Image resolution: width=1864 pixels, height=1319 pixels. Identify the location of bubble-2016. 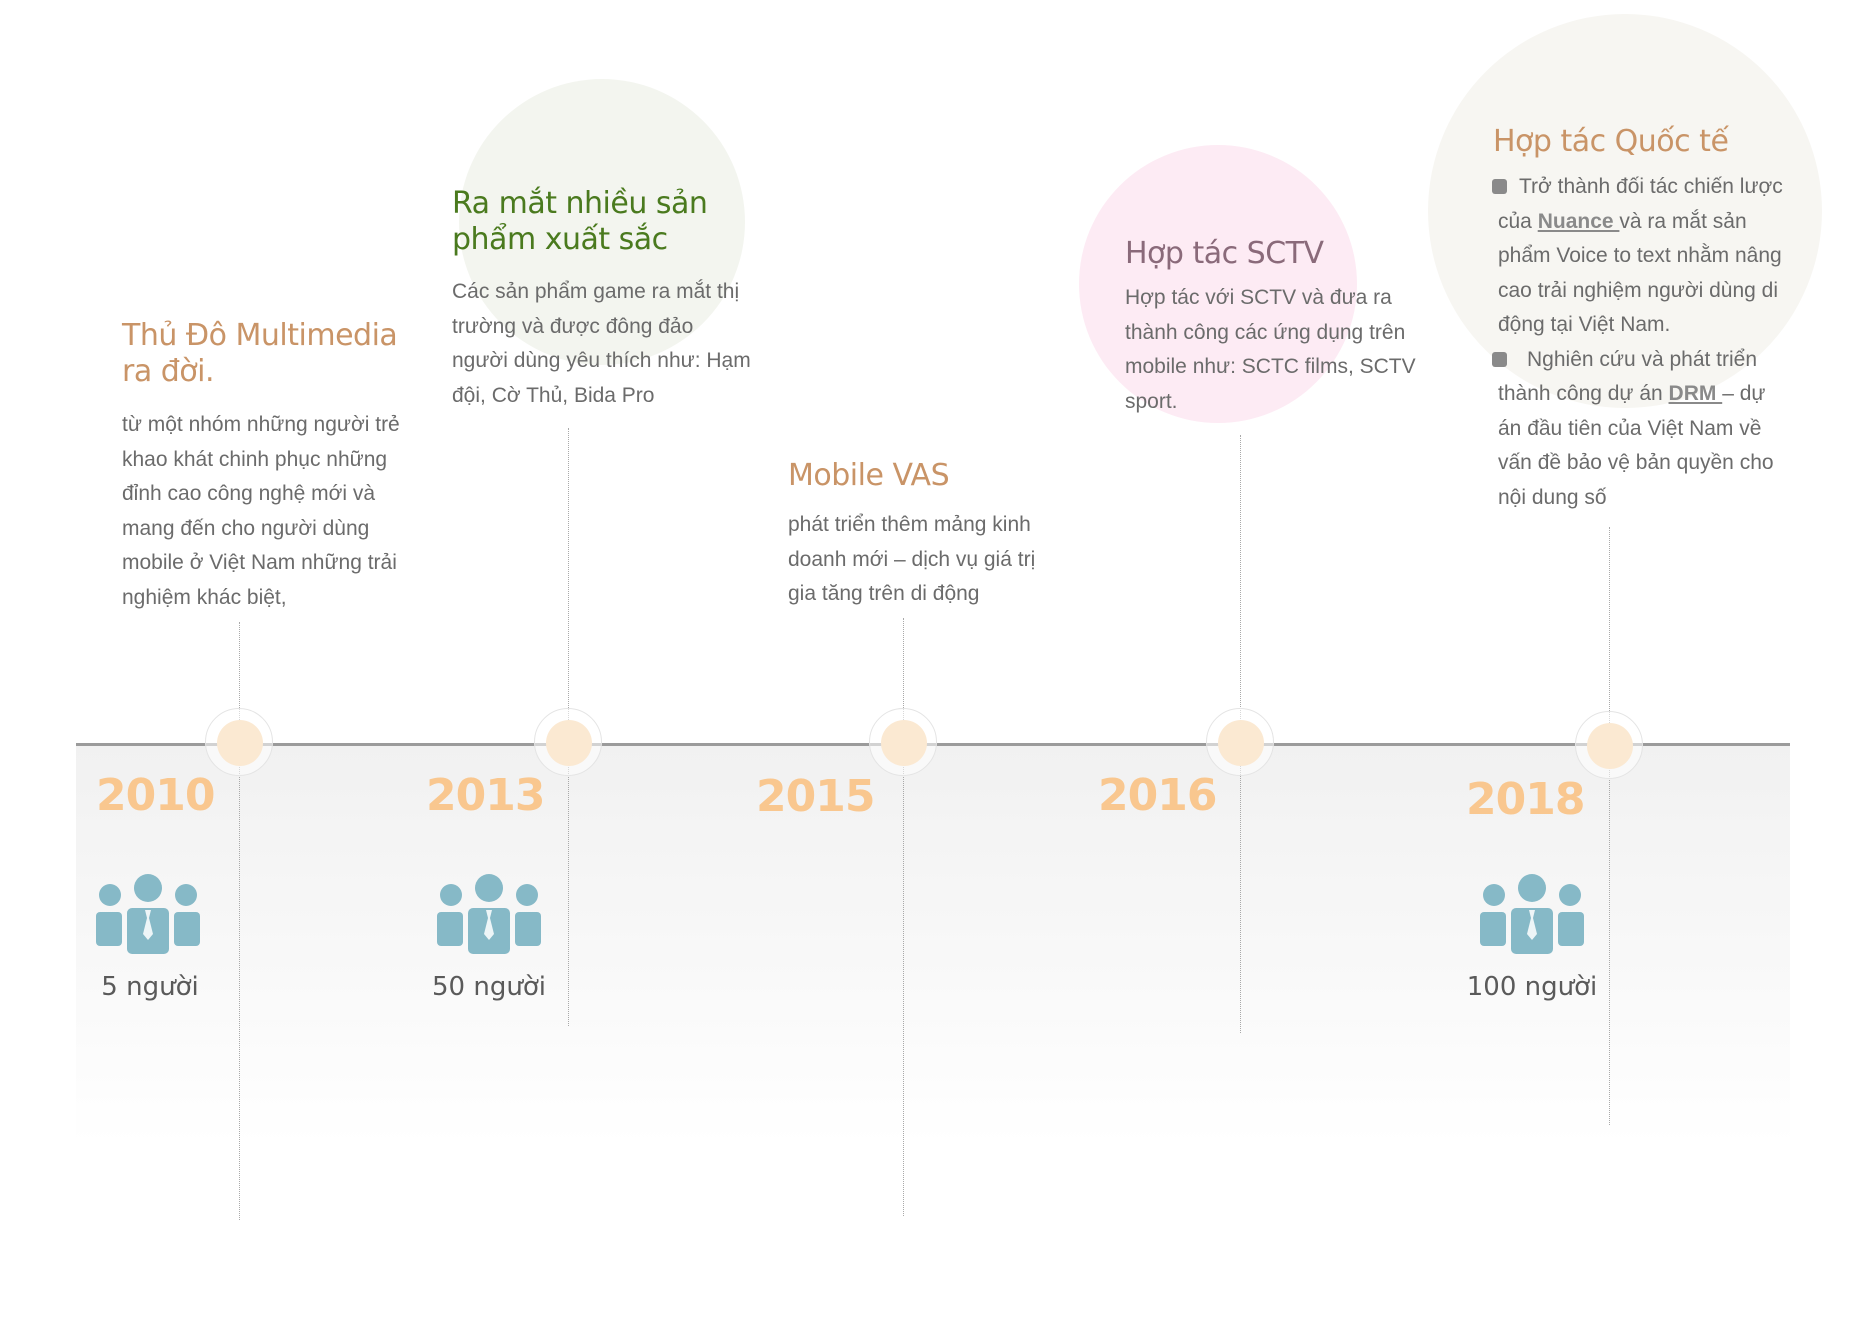
(1218, 284).